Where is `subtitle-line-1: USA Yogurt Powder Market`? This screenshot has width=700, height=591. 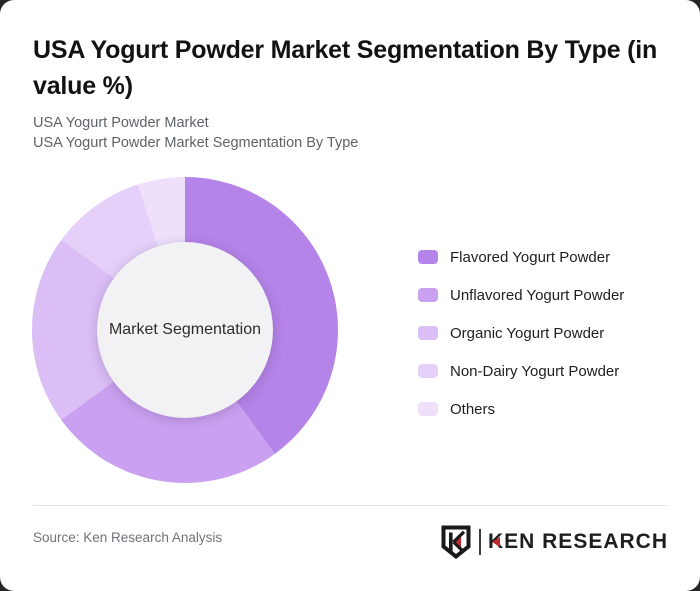 subtitle-line-1: USA Yogurt Powder Market is located at coordinates (121, 123).